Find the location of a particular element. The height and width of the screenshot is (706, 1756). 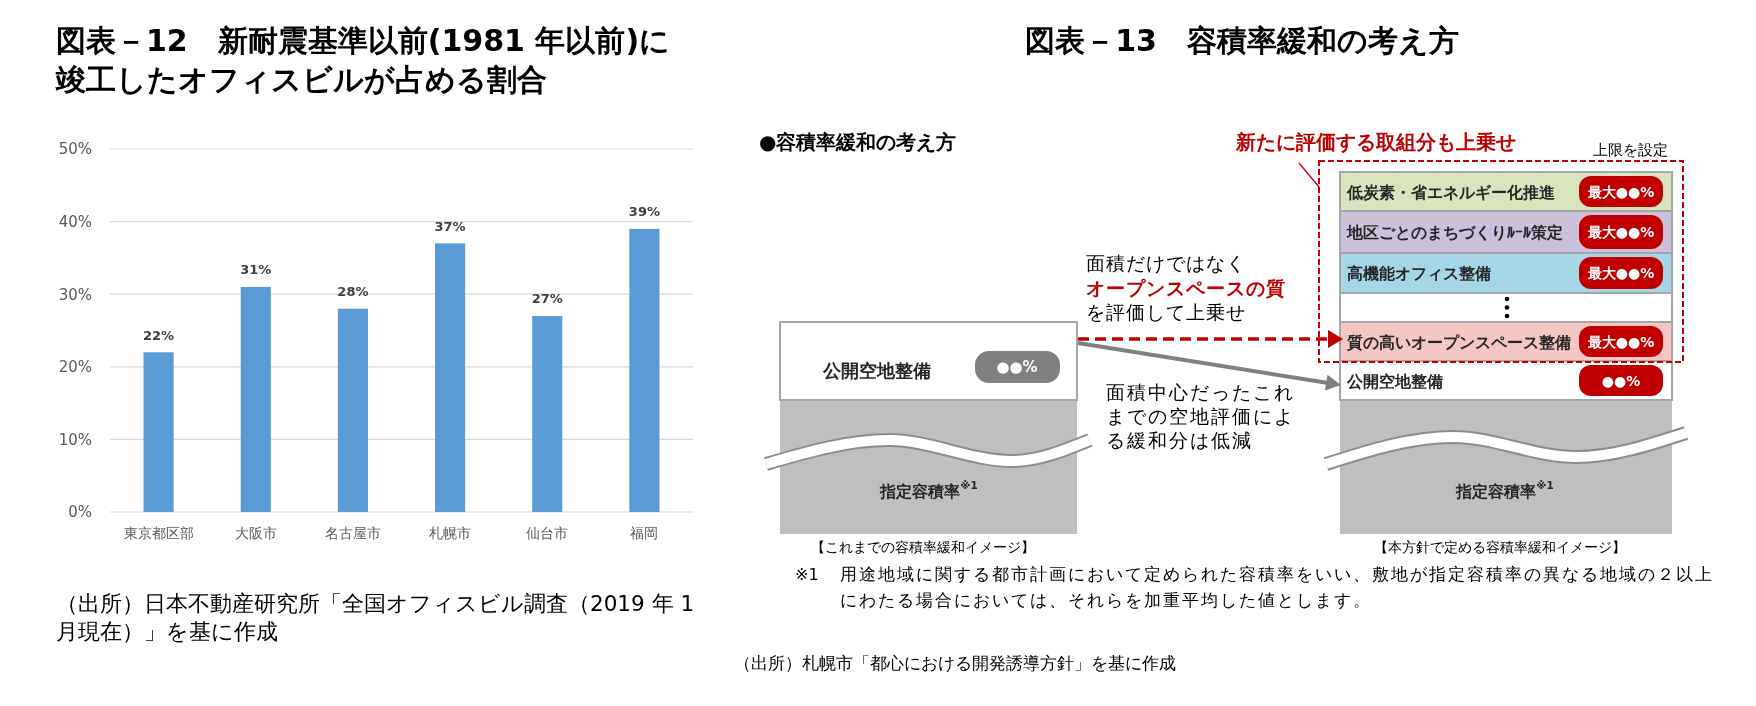

text: オープンスペースの質 is located at coordinates (1186, 288).